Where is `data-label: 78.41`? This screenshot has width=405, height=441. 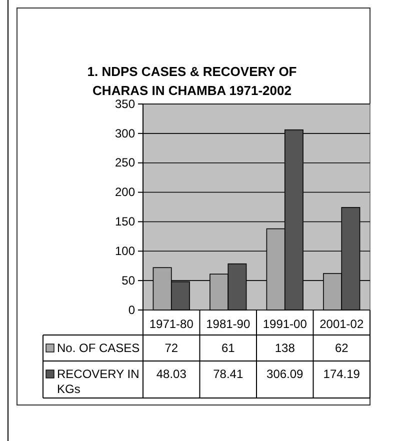
data-label: 78.41 is located at coordinates (228, 374).